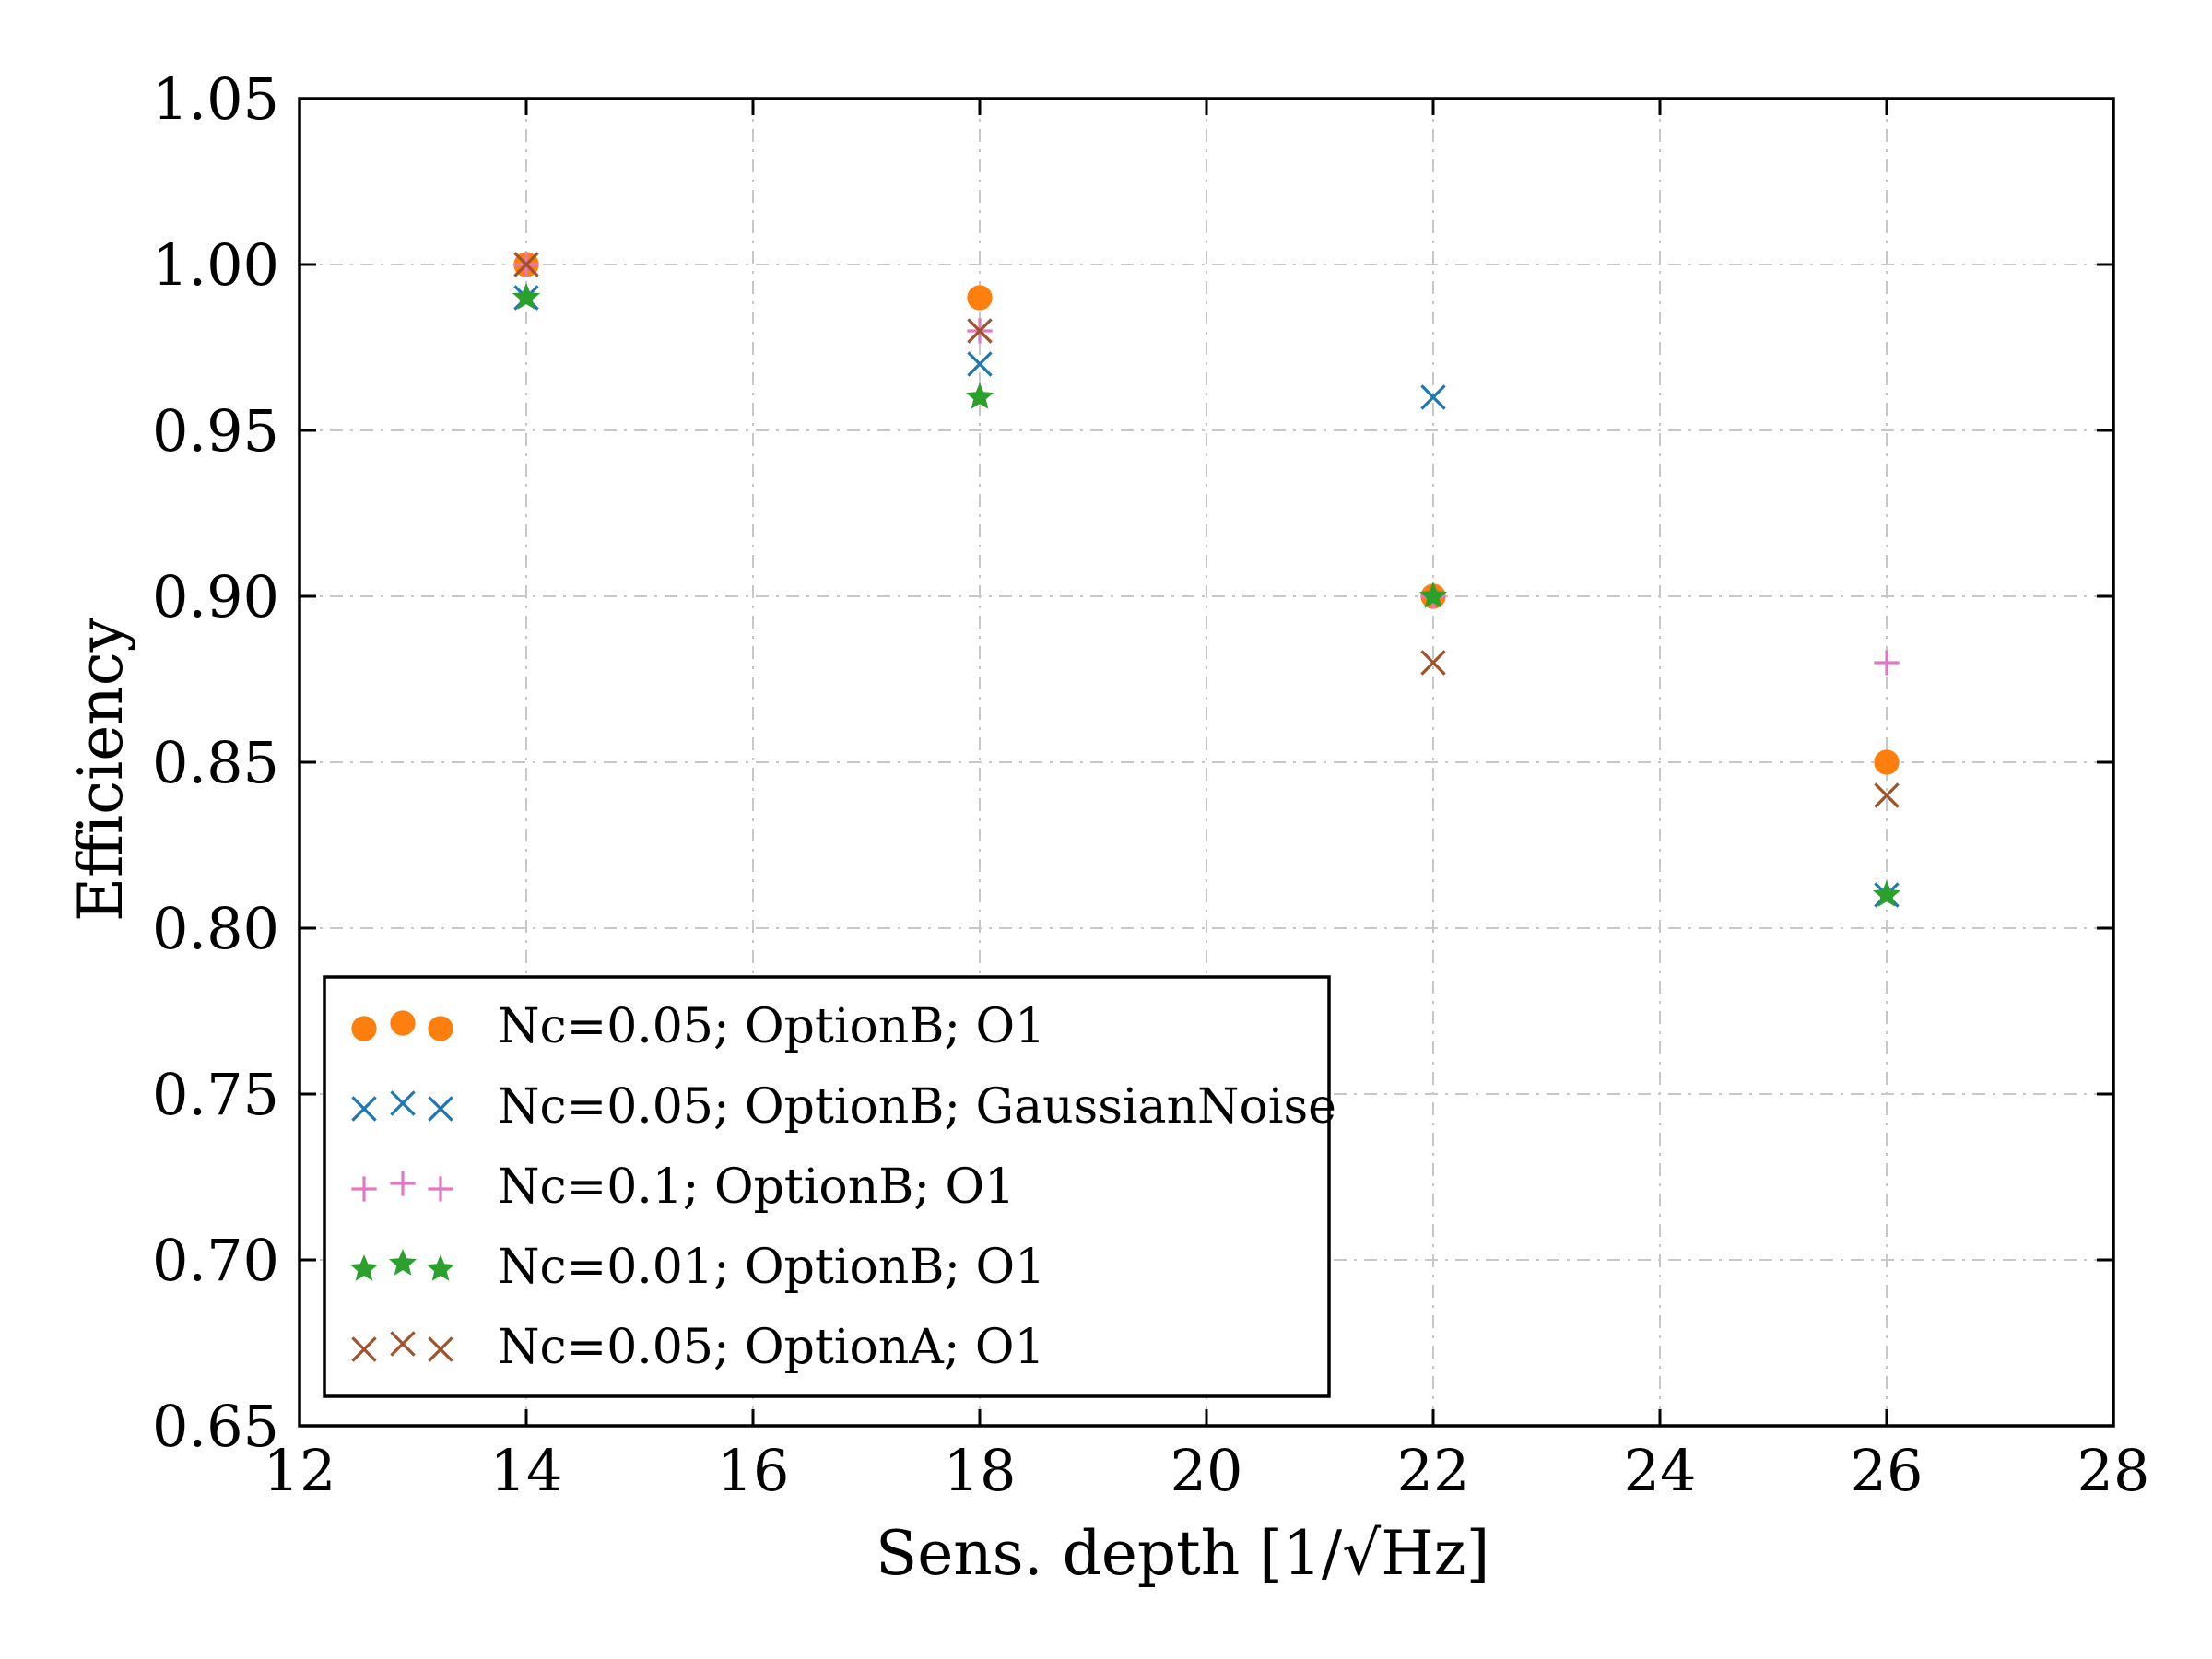 The image size is (2212, 1659). Describe the element at coordinates (771, 1347) in the screenshot. I see `legend-label: Nc=0.05; OptionA; O1` at that location.